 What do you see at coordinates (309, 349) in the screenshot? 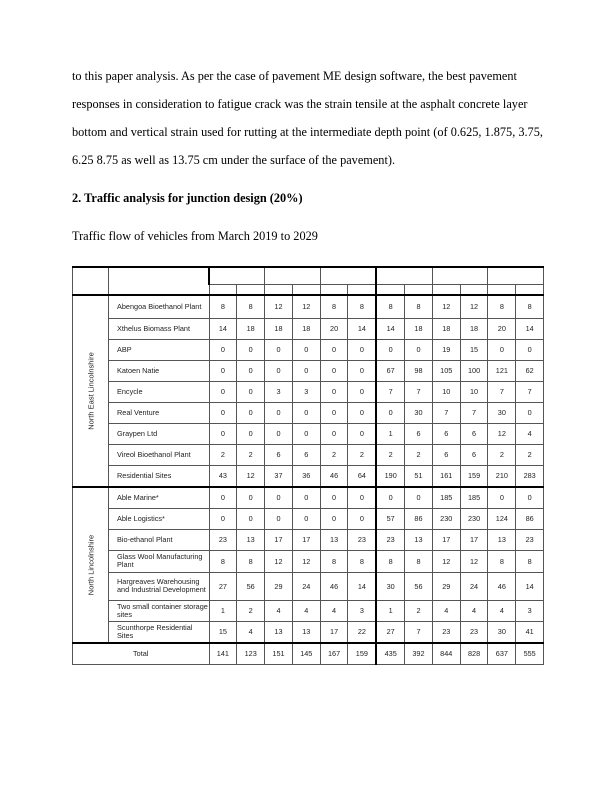
I see `table-row: ABP 0 0 0 0 0 0 0 0 19 15 0 0` at bounding box center [309, 349].